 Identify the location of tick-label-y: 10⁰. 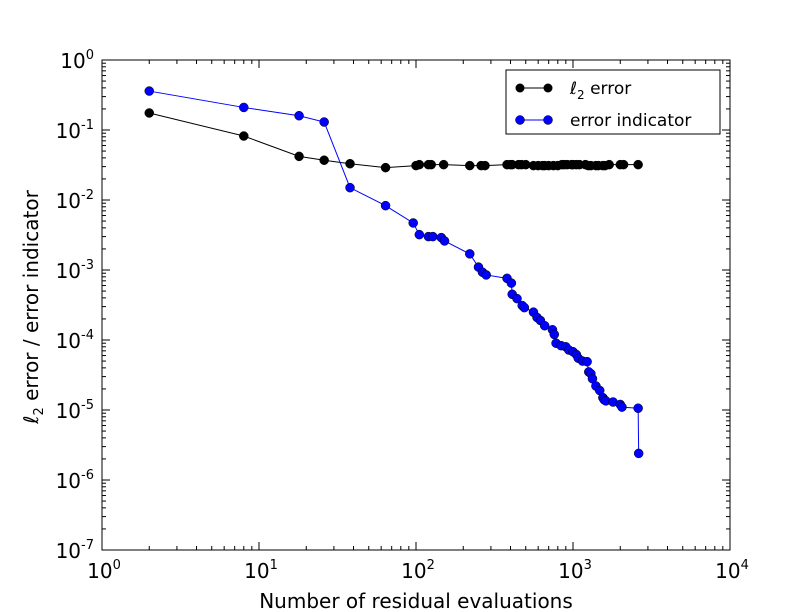
(77, 60).